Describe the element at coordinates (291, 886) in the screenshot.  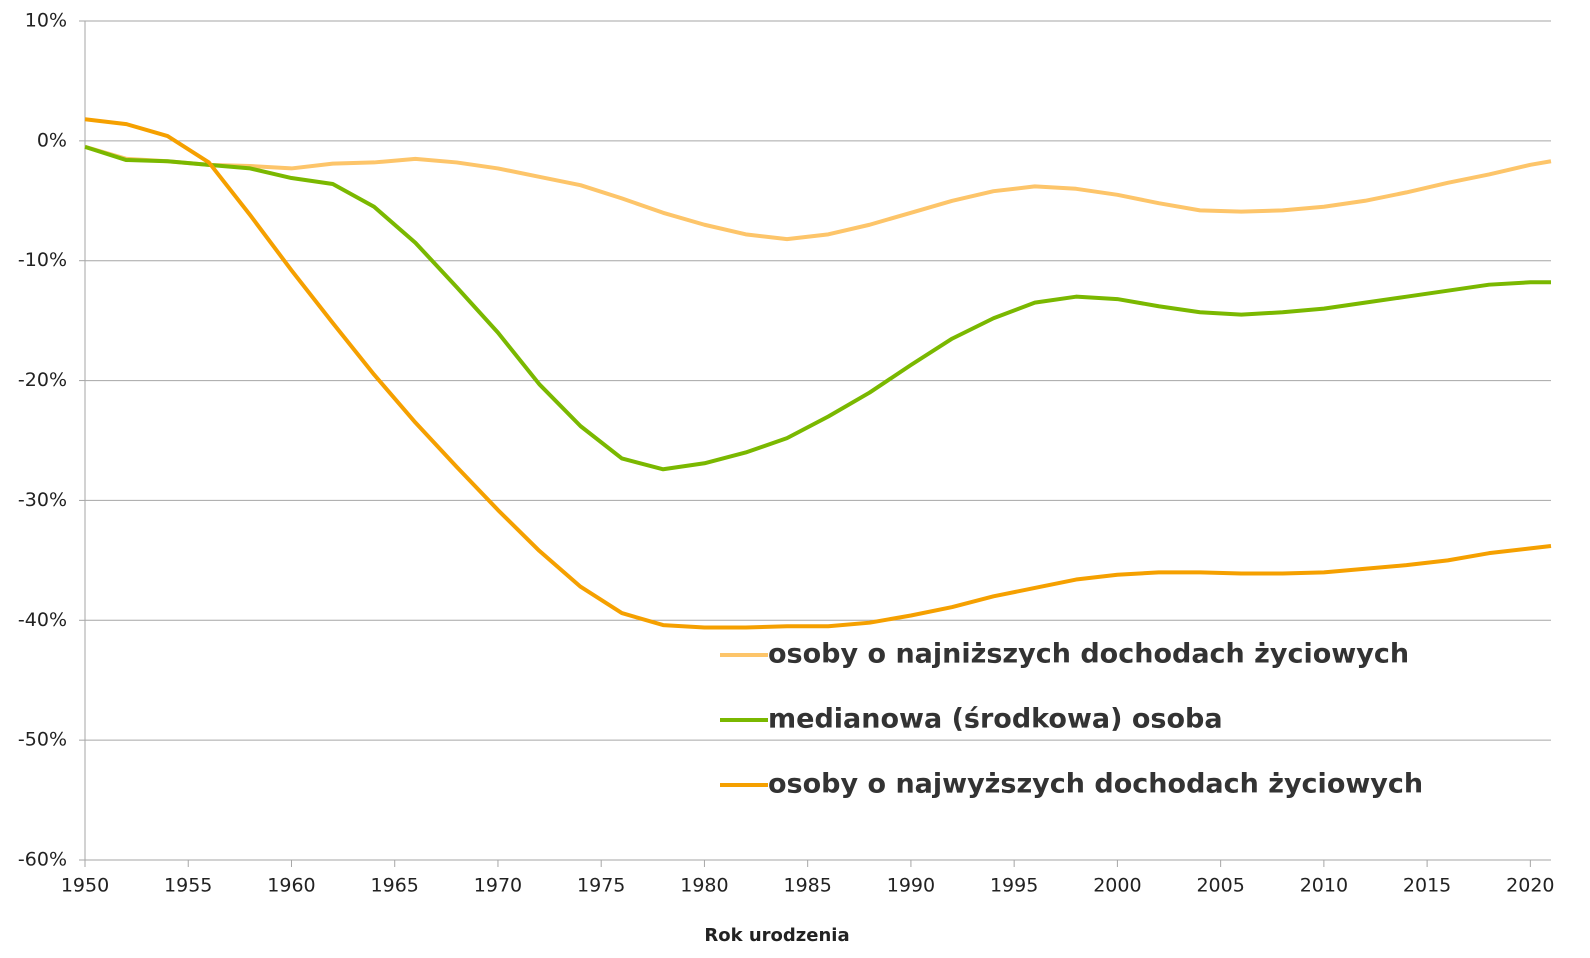
I see `x-tick-label: 1960` at that location.